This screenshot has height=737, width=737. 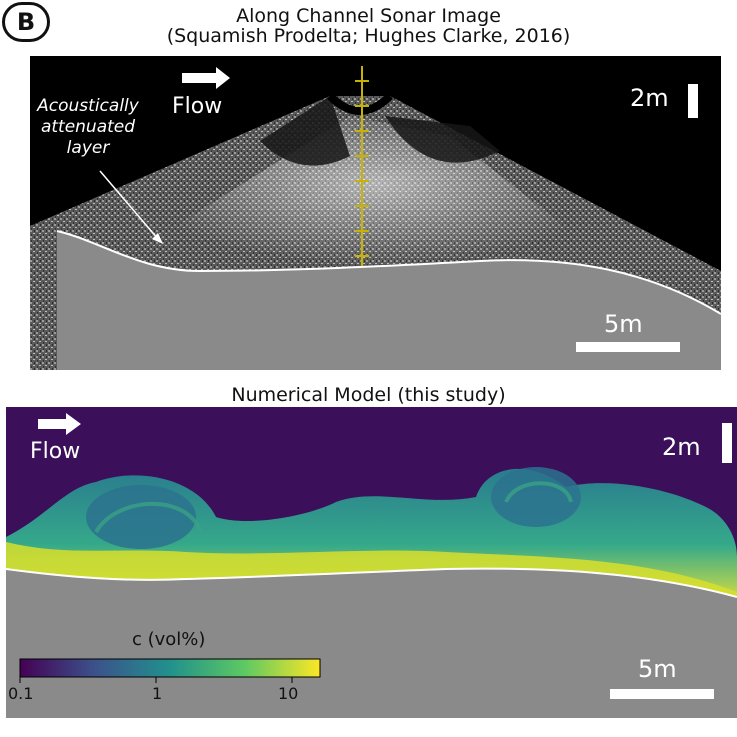 What do you see at coordinates (288, 693) in the screenshot?
I see `colorbar-tick-2: 10` at bounding box center [288, 693].